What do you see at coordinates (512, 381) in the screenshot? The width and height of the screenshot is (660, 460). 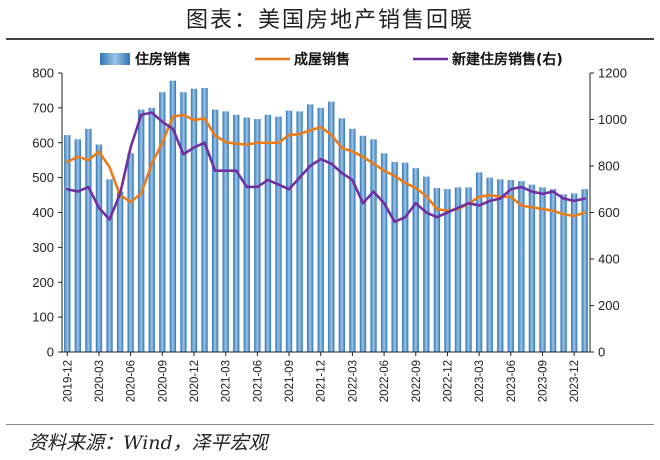 I see `x-tick-label: 2023-06` at bounding box center [512, 381].